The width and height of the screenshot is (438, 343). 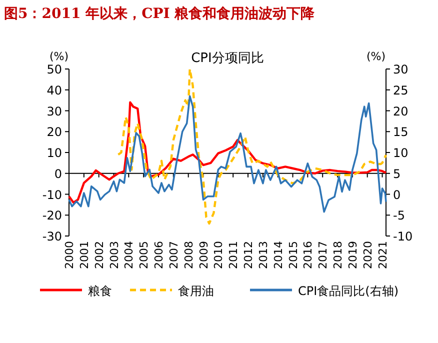 What do you see at coordinates (367, 255) in the screenshot?
I see `x-tick-label: 2020` at bounding box center [367, 255].